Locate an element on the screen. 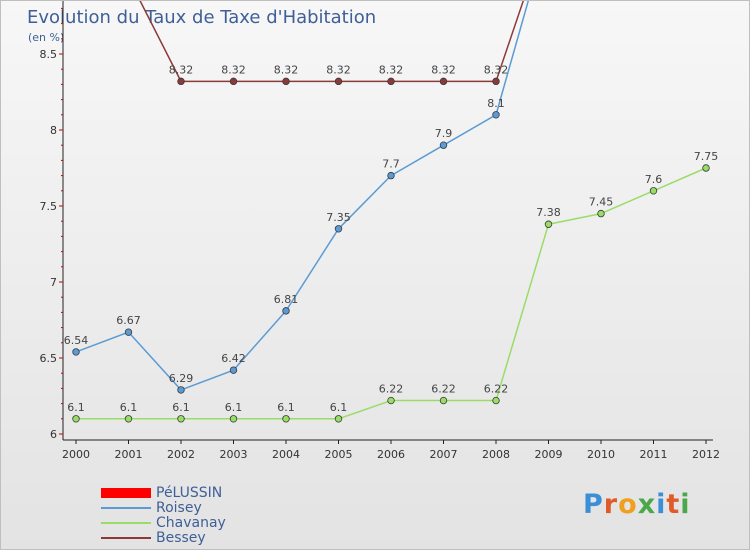 Image resolution: width=750 pixels, height=550 pixels. y-tick-label: 7 is located at coordinates (53, 282).